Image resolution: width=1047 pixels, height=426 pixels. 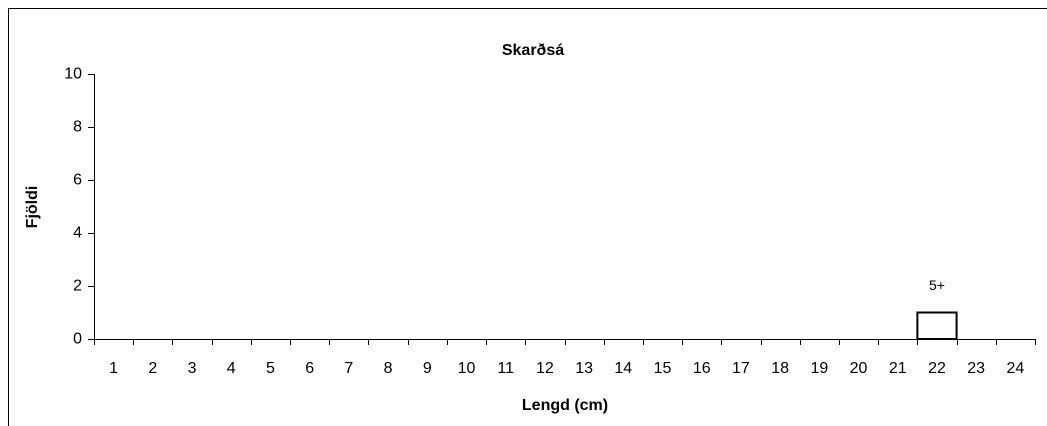 I want to click on x-tick-label: 5, so click(x=270, y=368).